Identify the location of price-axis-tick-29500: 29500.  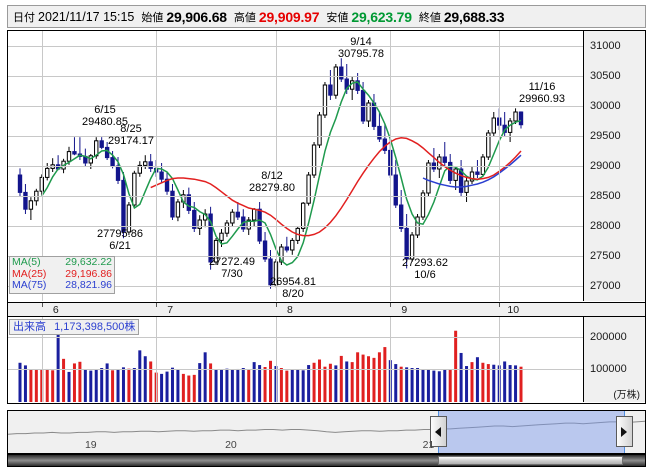
(605, 136).